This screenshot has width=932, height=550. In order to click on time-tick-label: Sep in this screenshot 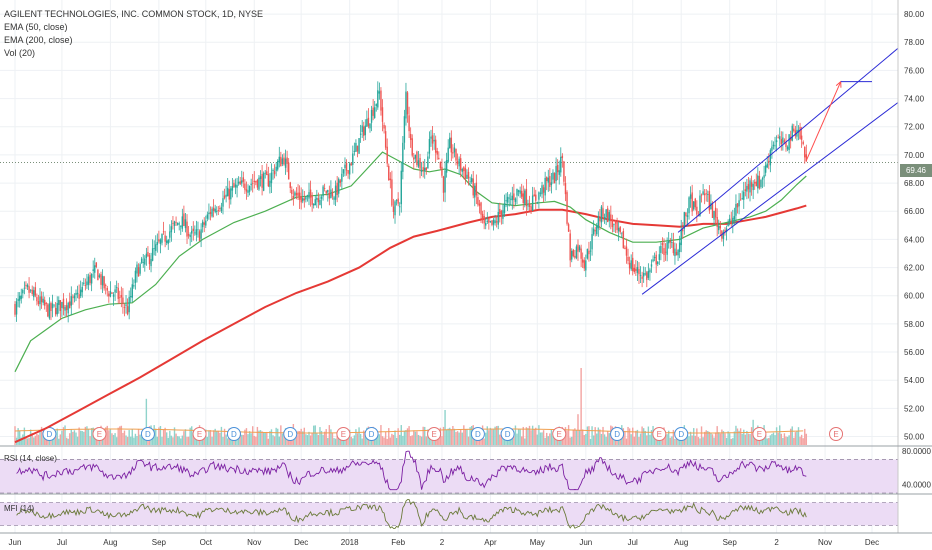, I will do `click(159, 542)`.